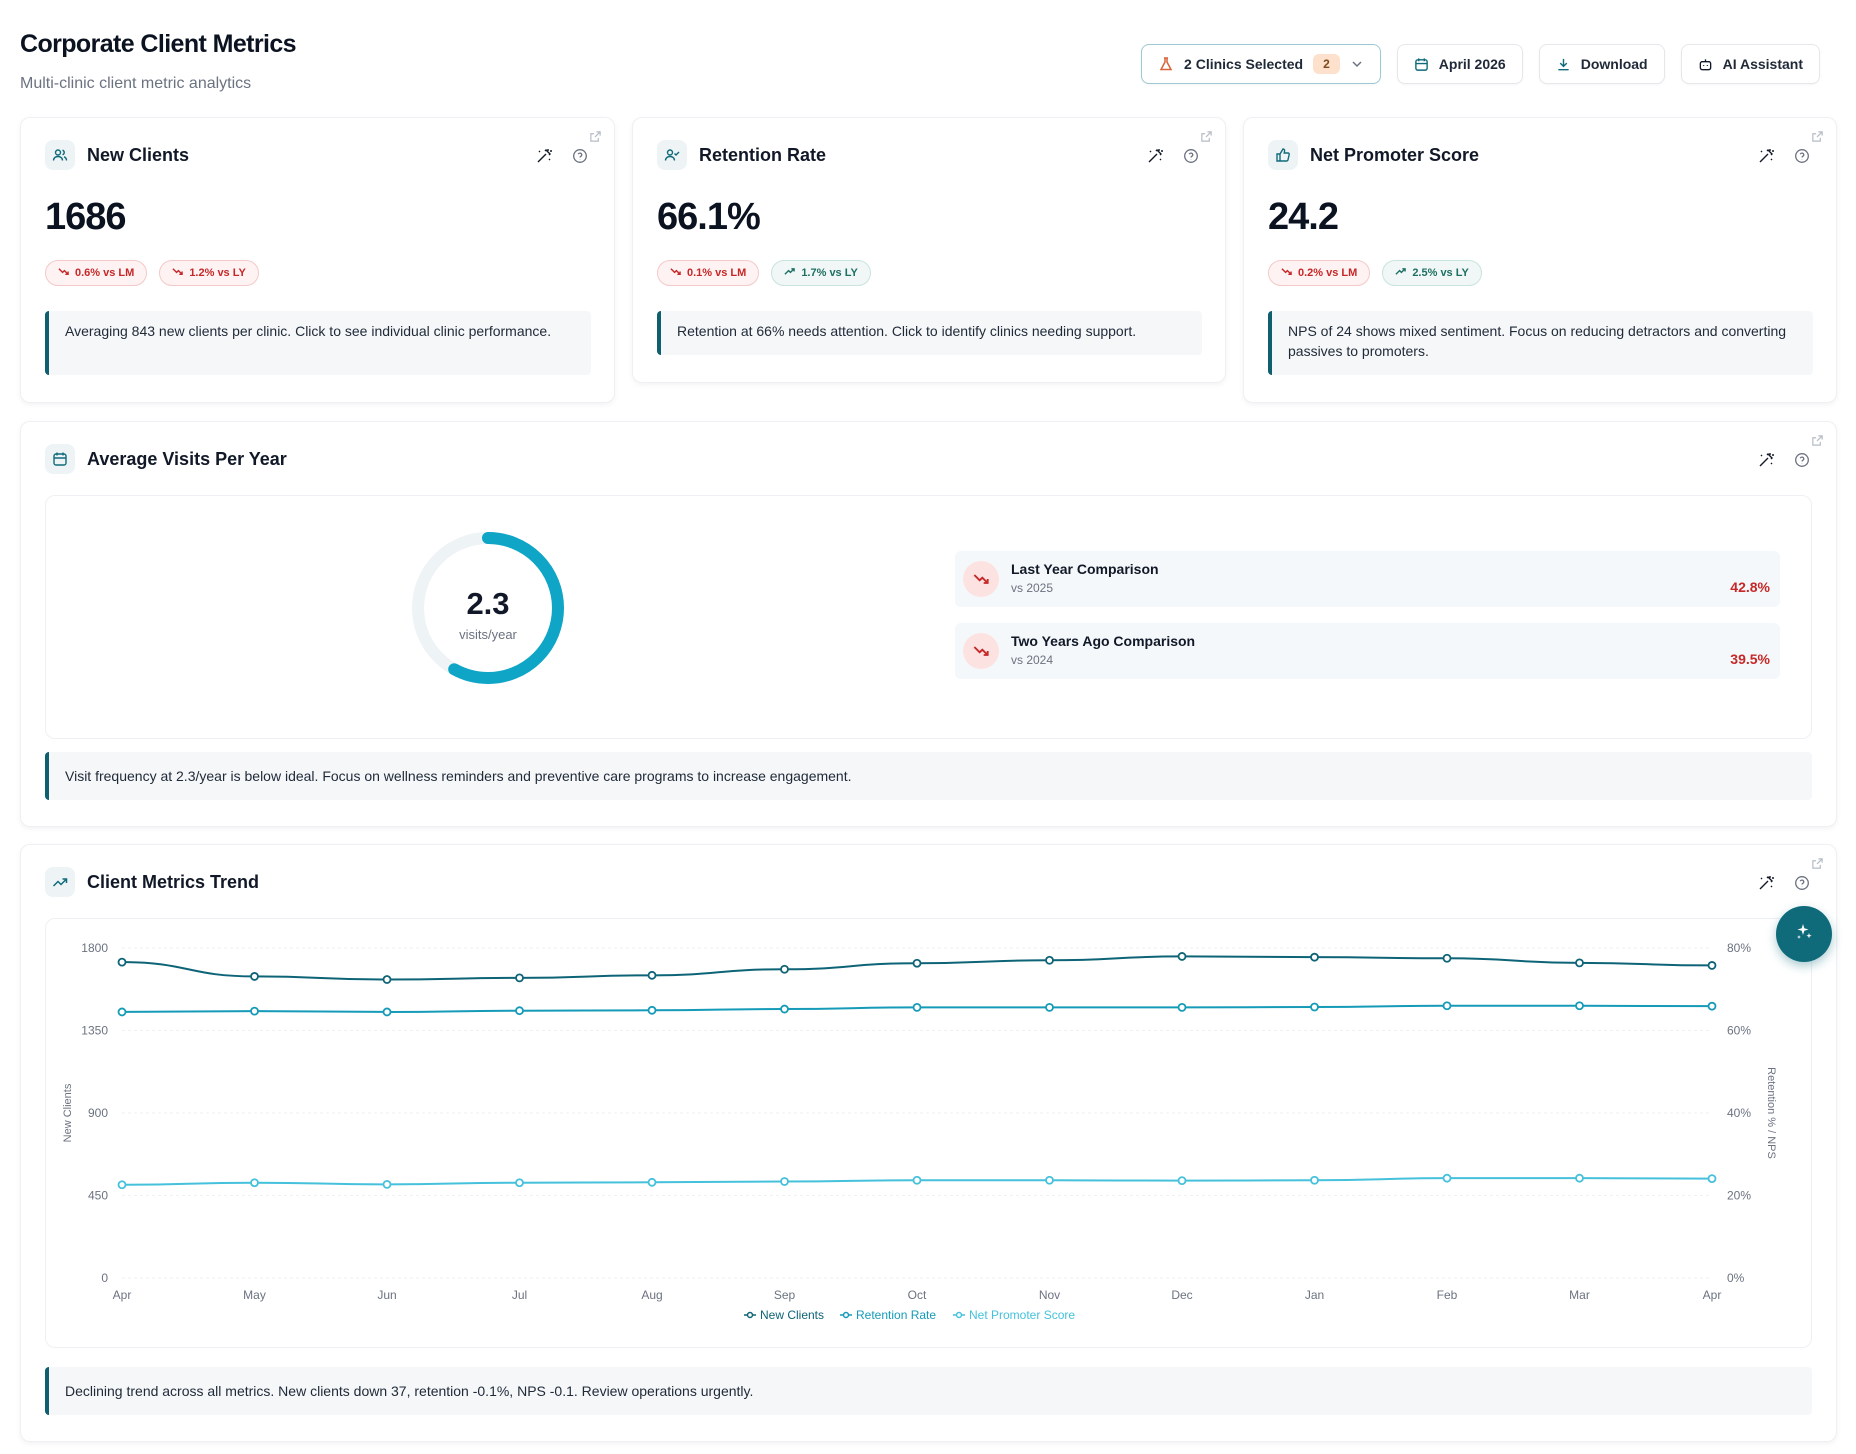  I want to click on clinic-count-badge: 2, so click(1326, 64).